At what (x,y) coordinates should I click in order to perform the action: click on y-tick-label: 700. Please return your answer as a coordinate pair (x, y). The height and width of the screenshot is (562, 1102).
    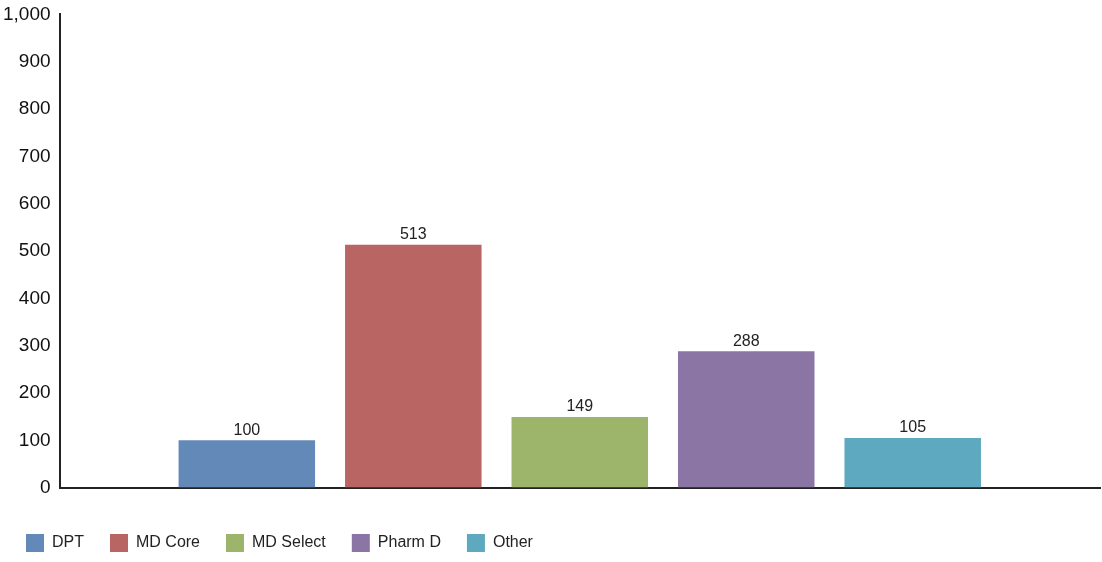
    Looking at the image, I should click on (34, 155).